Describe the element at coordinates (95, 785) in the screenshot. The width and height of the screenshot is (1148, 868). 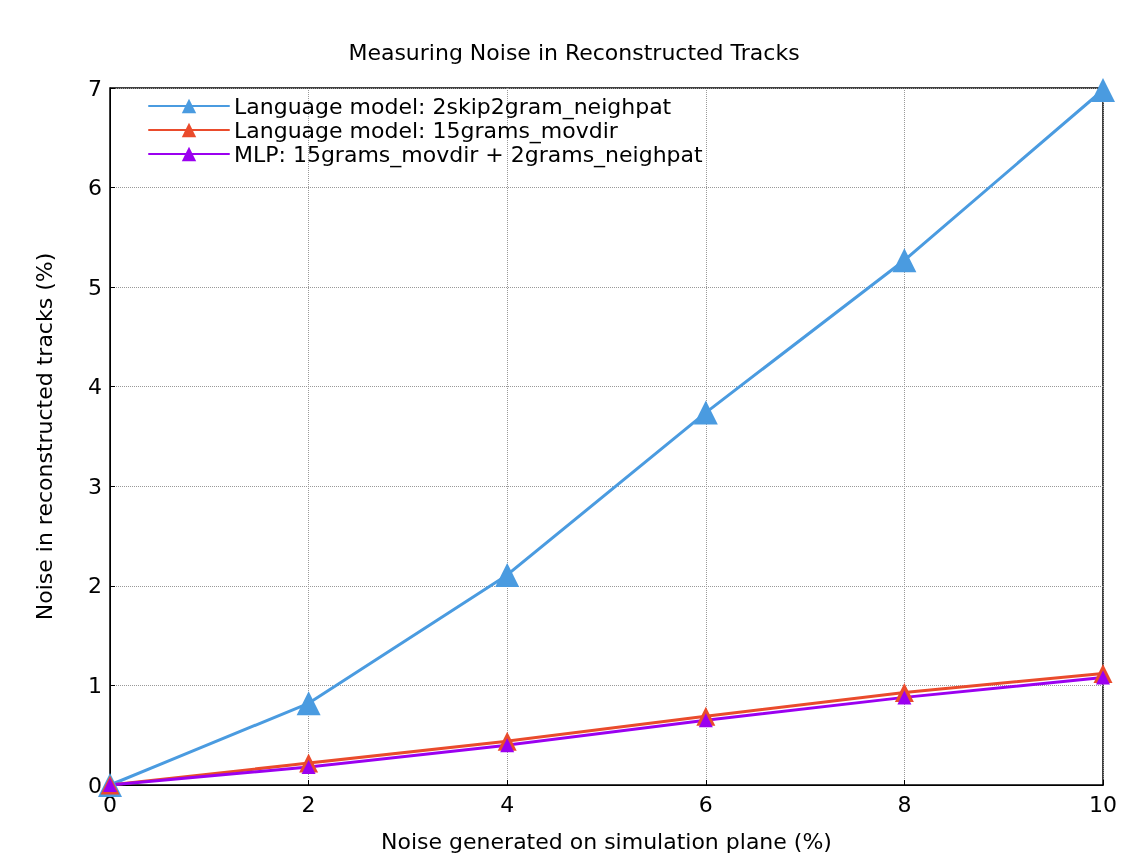
I see `y-tick-label: 0` at that location.